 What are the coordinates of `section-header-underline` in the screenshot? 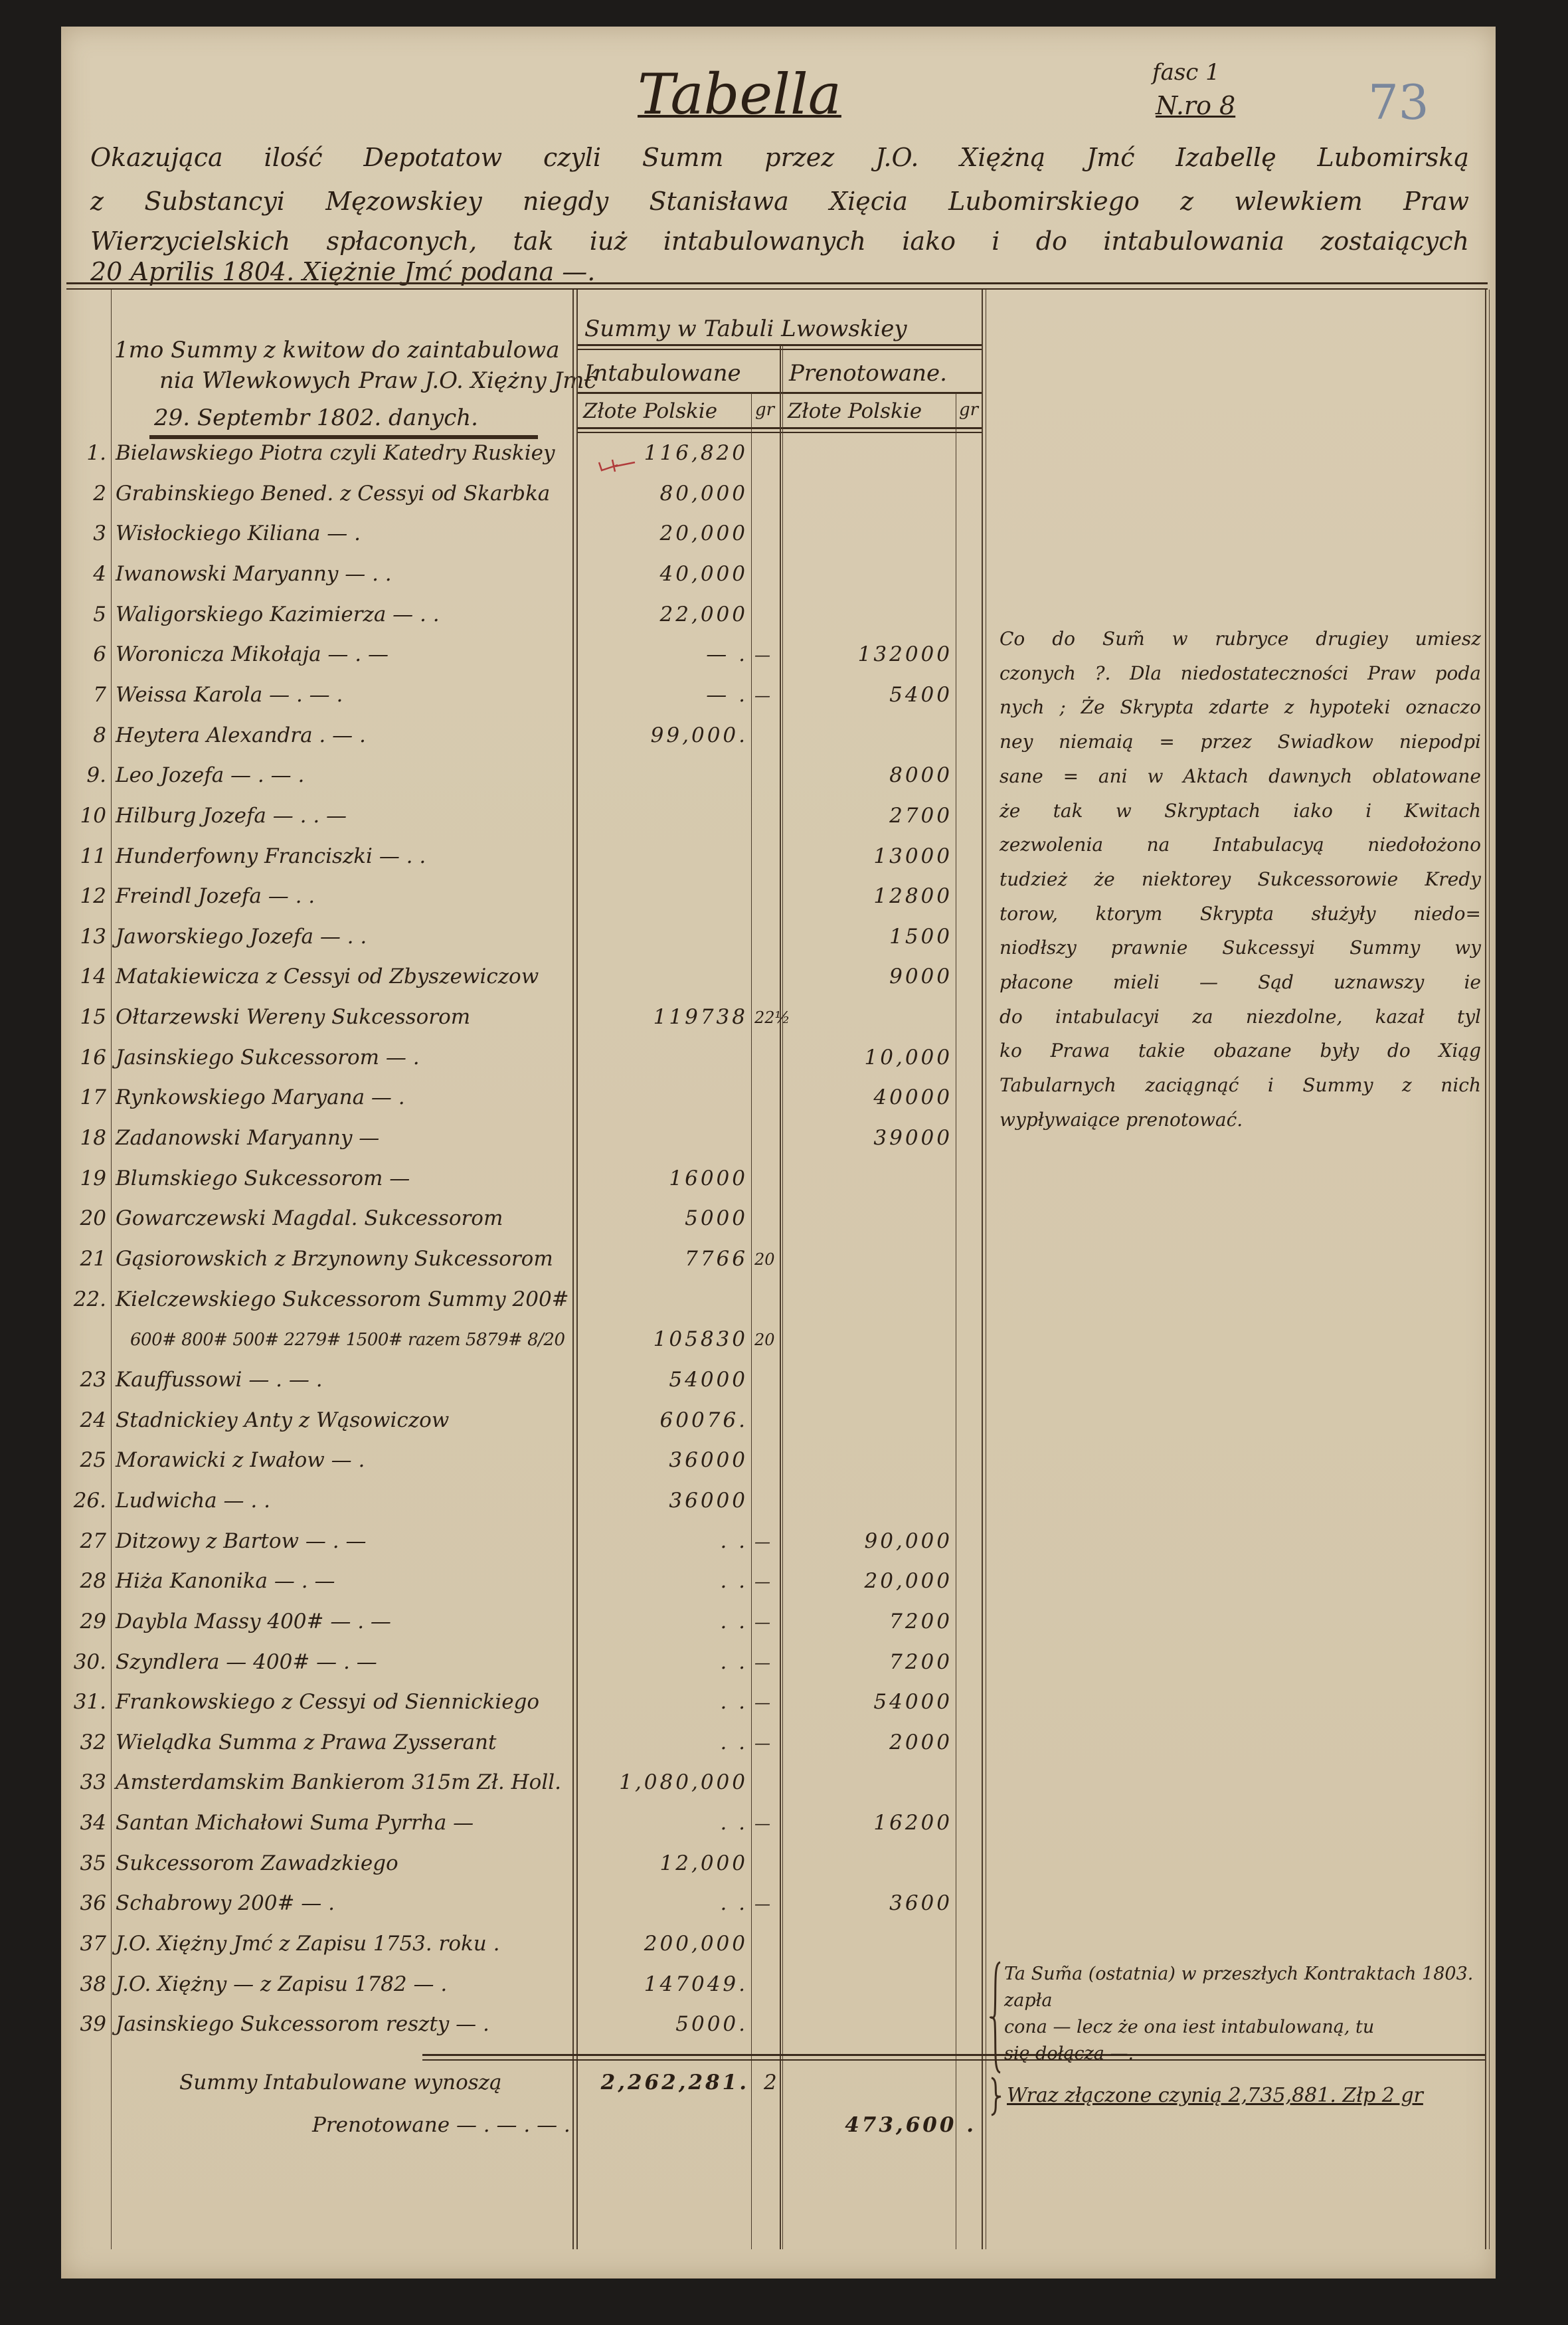 It's located at (343, 437).